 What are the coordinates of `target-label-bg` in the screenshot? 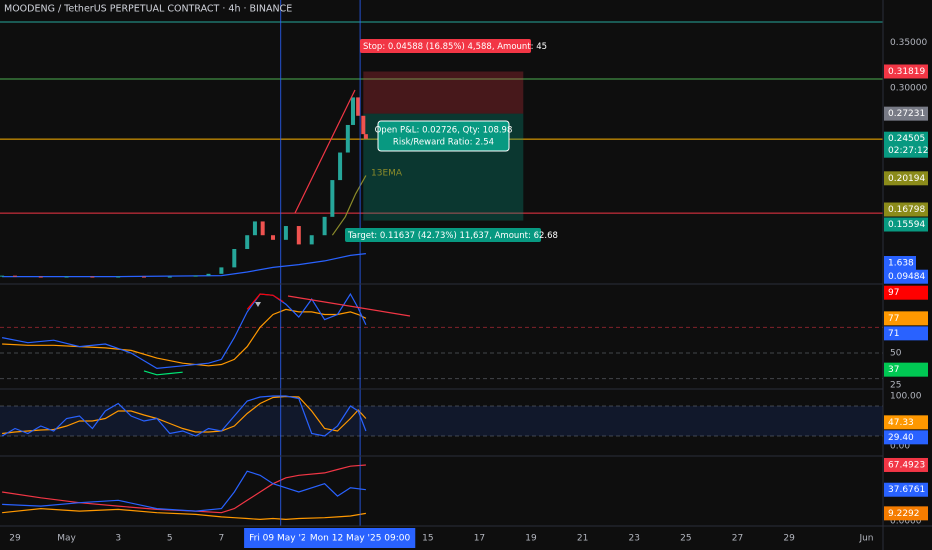 It's located at (443, 235).